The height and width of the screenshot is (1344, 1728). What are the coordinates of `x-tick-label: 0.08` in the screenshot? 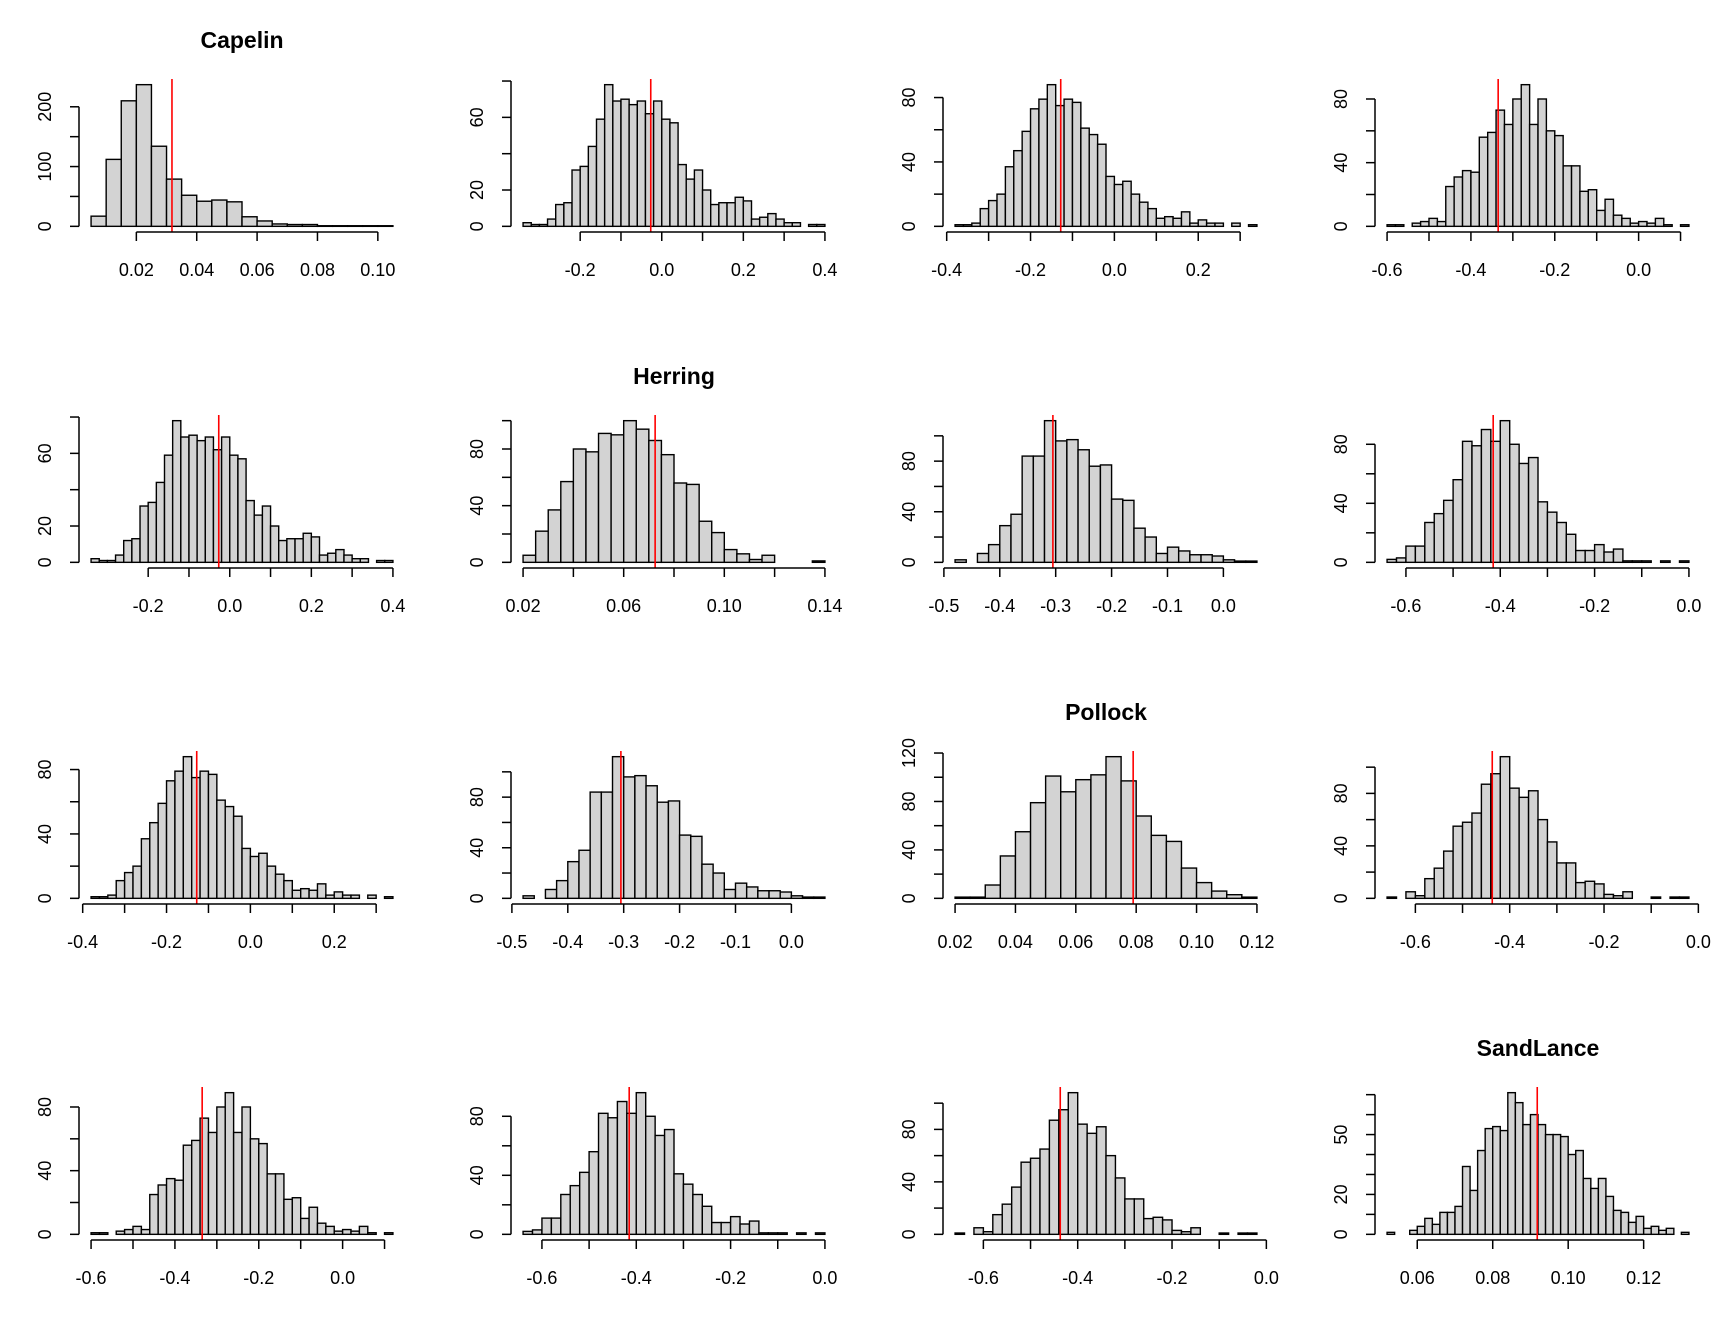 It's located at (1492, 1278).